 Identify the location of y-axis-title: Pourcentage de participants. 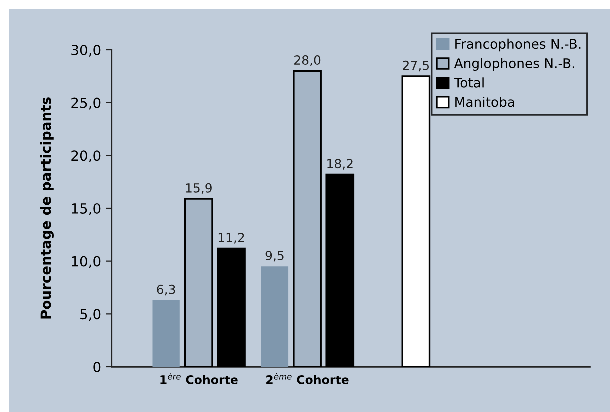
(47, 208).